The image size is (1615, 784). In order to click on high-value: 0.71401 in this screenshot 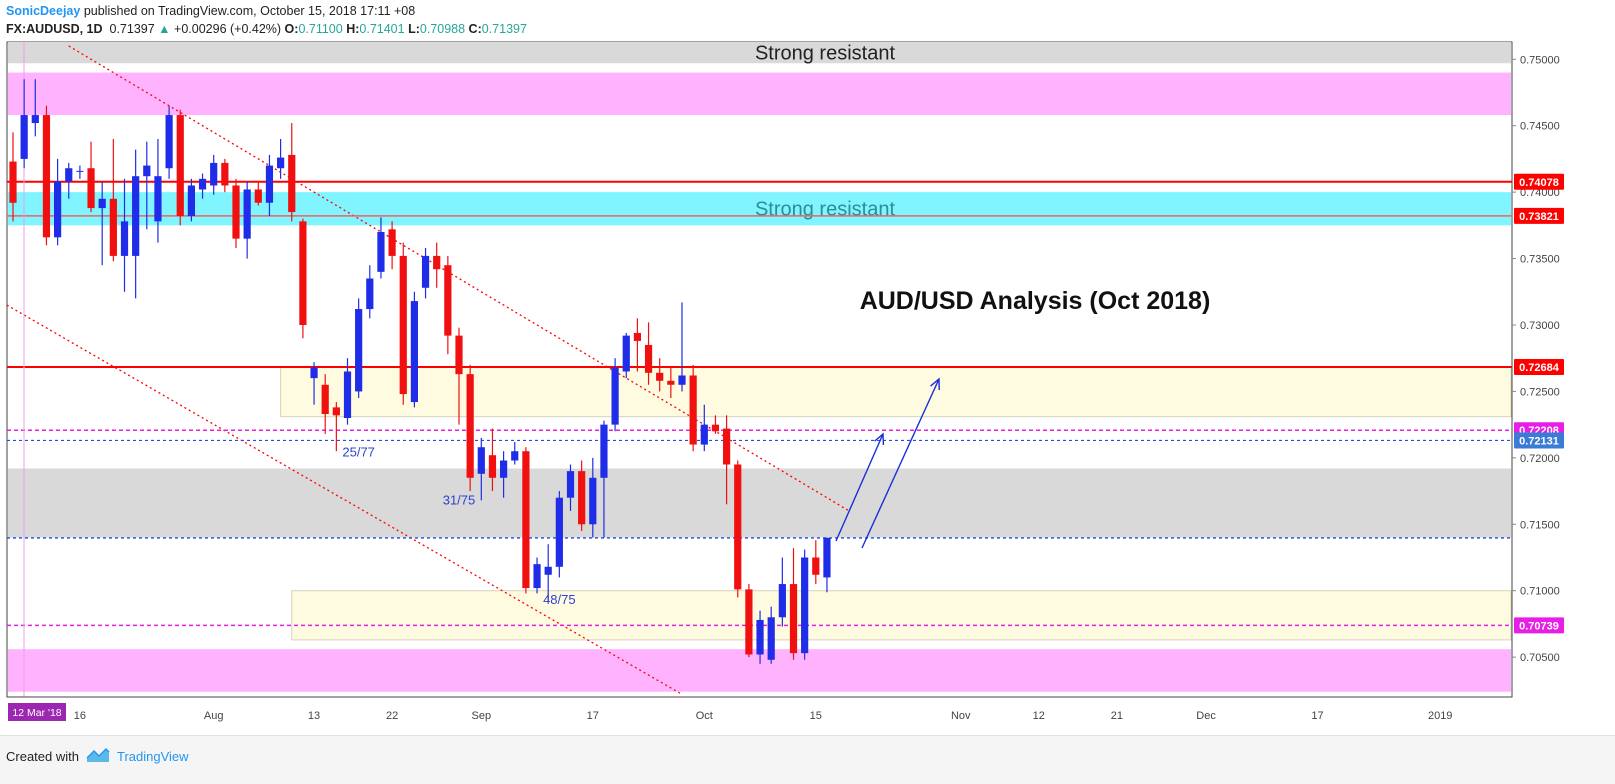, I will do `click(382, 29)`.